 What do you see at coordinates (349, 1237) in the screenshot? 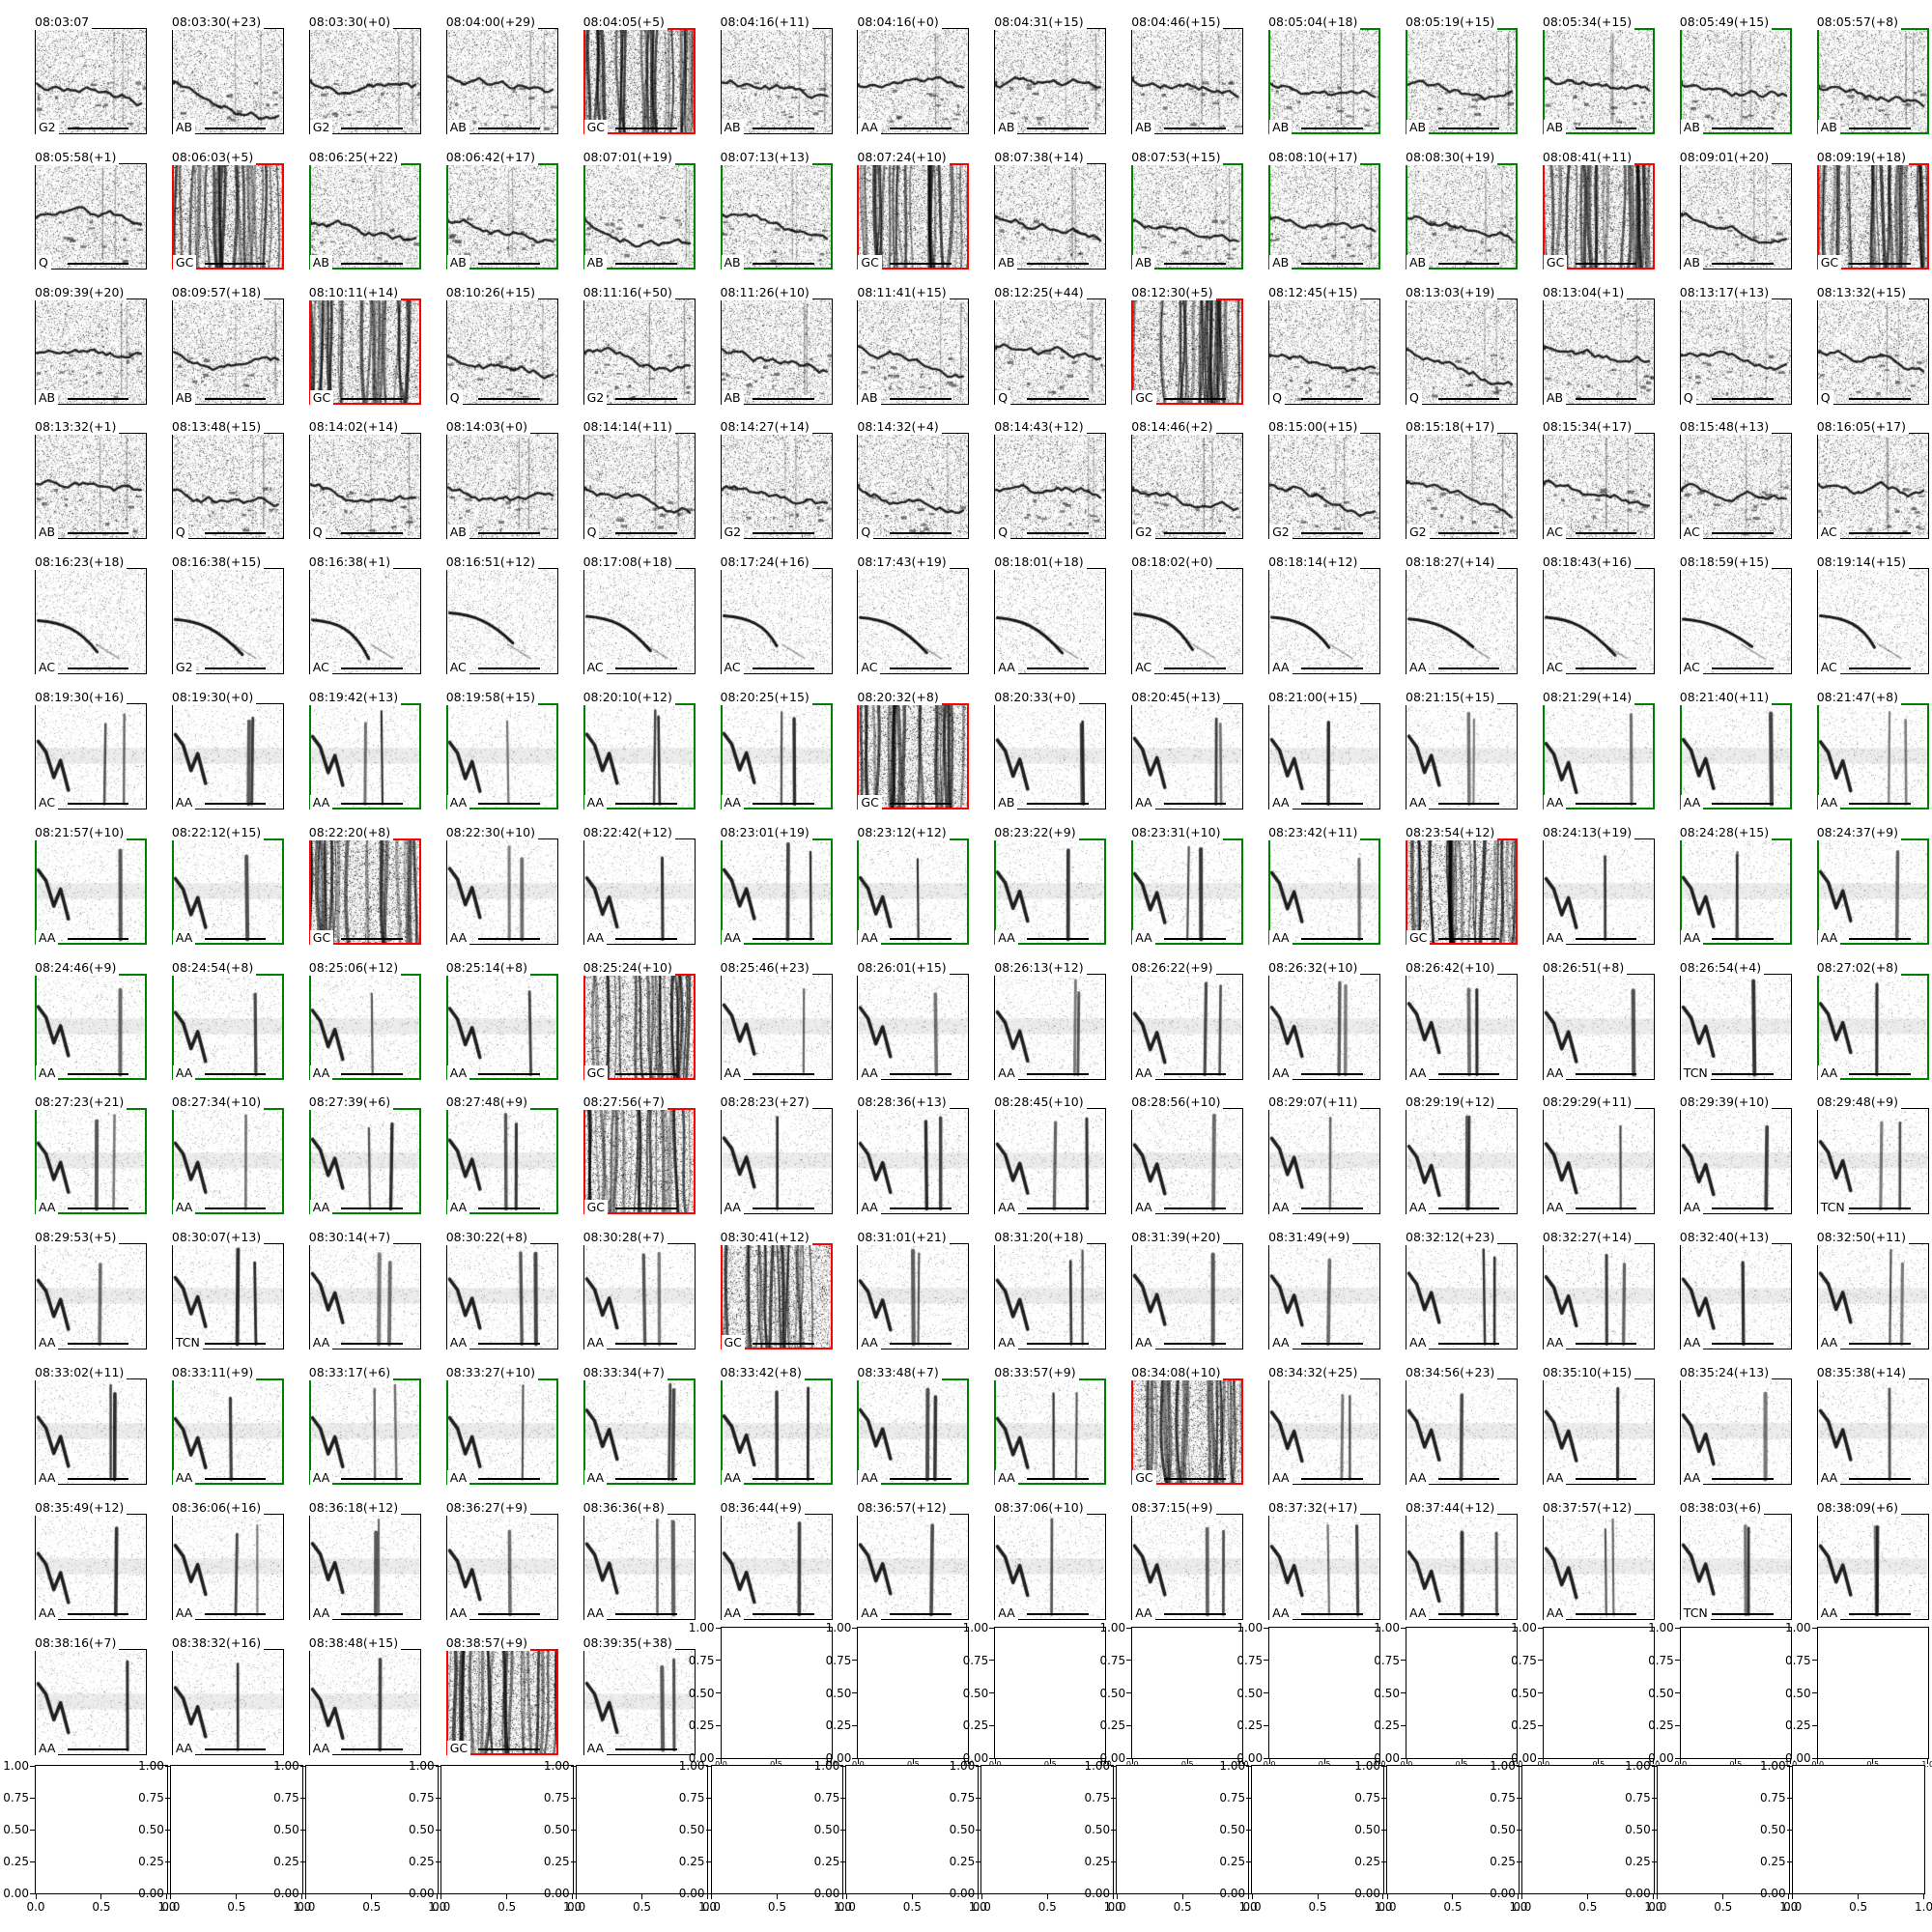
I see `cell-timestamp: 08:30:14(+7)` at bounding box center [349, 1237].